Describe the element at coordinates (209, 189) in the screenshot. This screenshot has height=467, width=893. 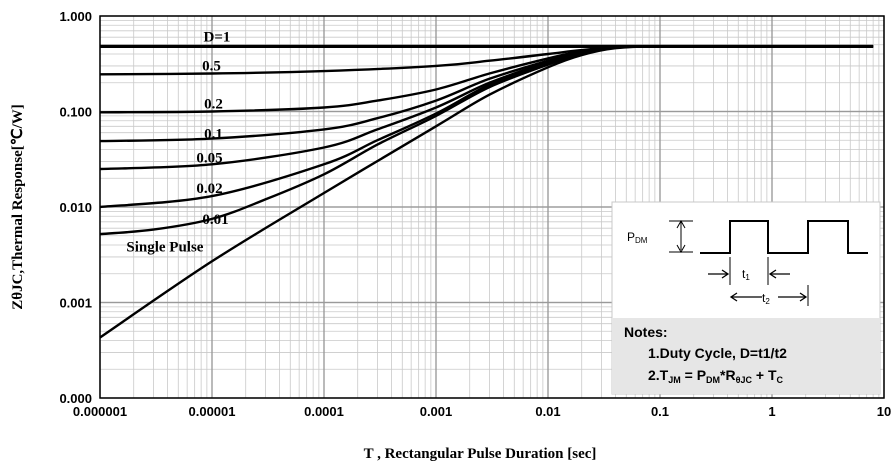
I see `series-label: 0.02` at that location.